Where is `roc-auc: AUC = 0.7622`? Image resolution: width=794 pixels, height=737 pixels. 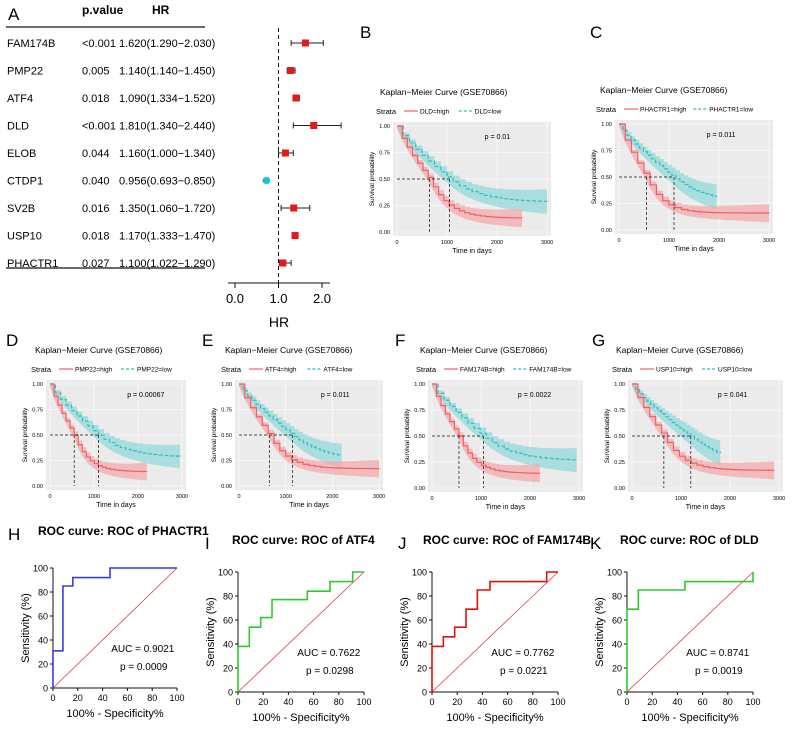
roc-auc: AUC = 0.7622 is located at coordinates (329, 653).